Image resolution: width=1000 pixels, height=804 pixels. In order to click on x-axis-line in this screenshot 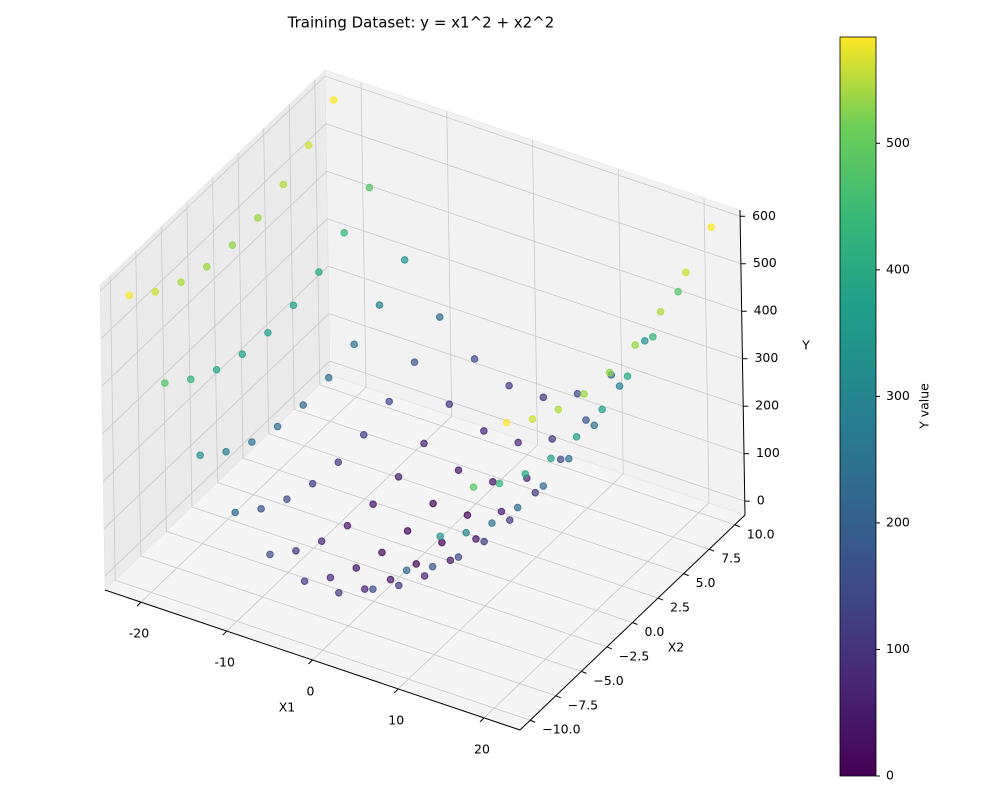, I will do `click(312, 660)`.